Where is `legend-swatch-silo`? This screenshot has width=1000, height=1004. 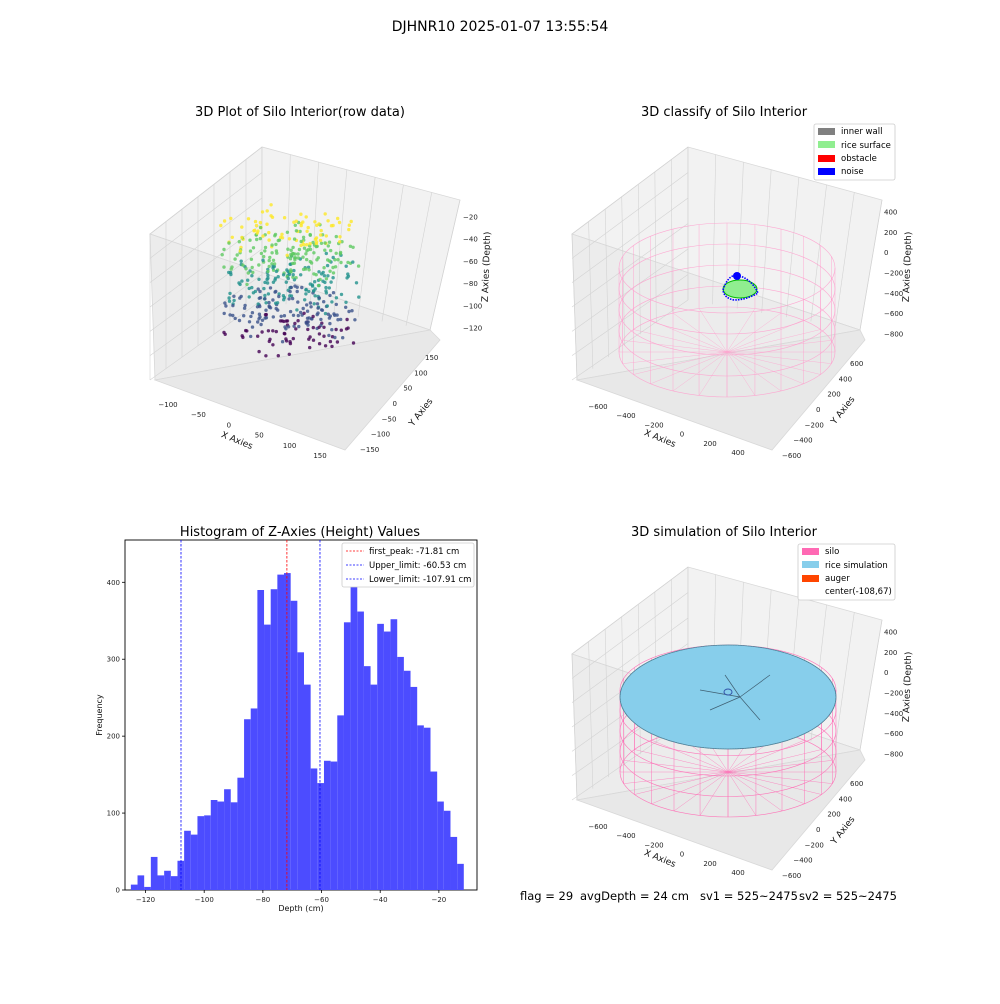 legend-swatch-silo is located at coordinates (810, 551).